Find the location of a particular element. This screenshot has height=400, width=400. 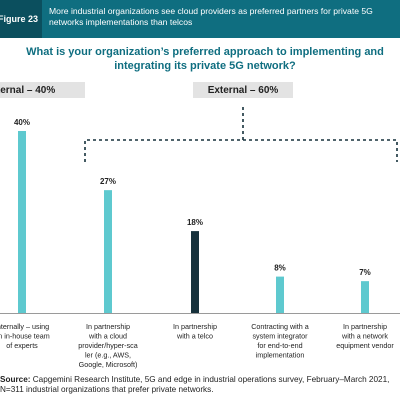

external-group-text: External – 60% is located at coordinates (243, 90).